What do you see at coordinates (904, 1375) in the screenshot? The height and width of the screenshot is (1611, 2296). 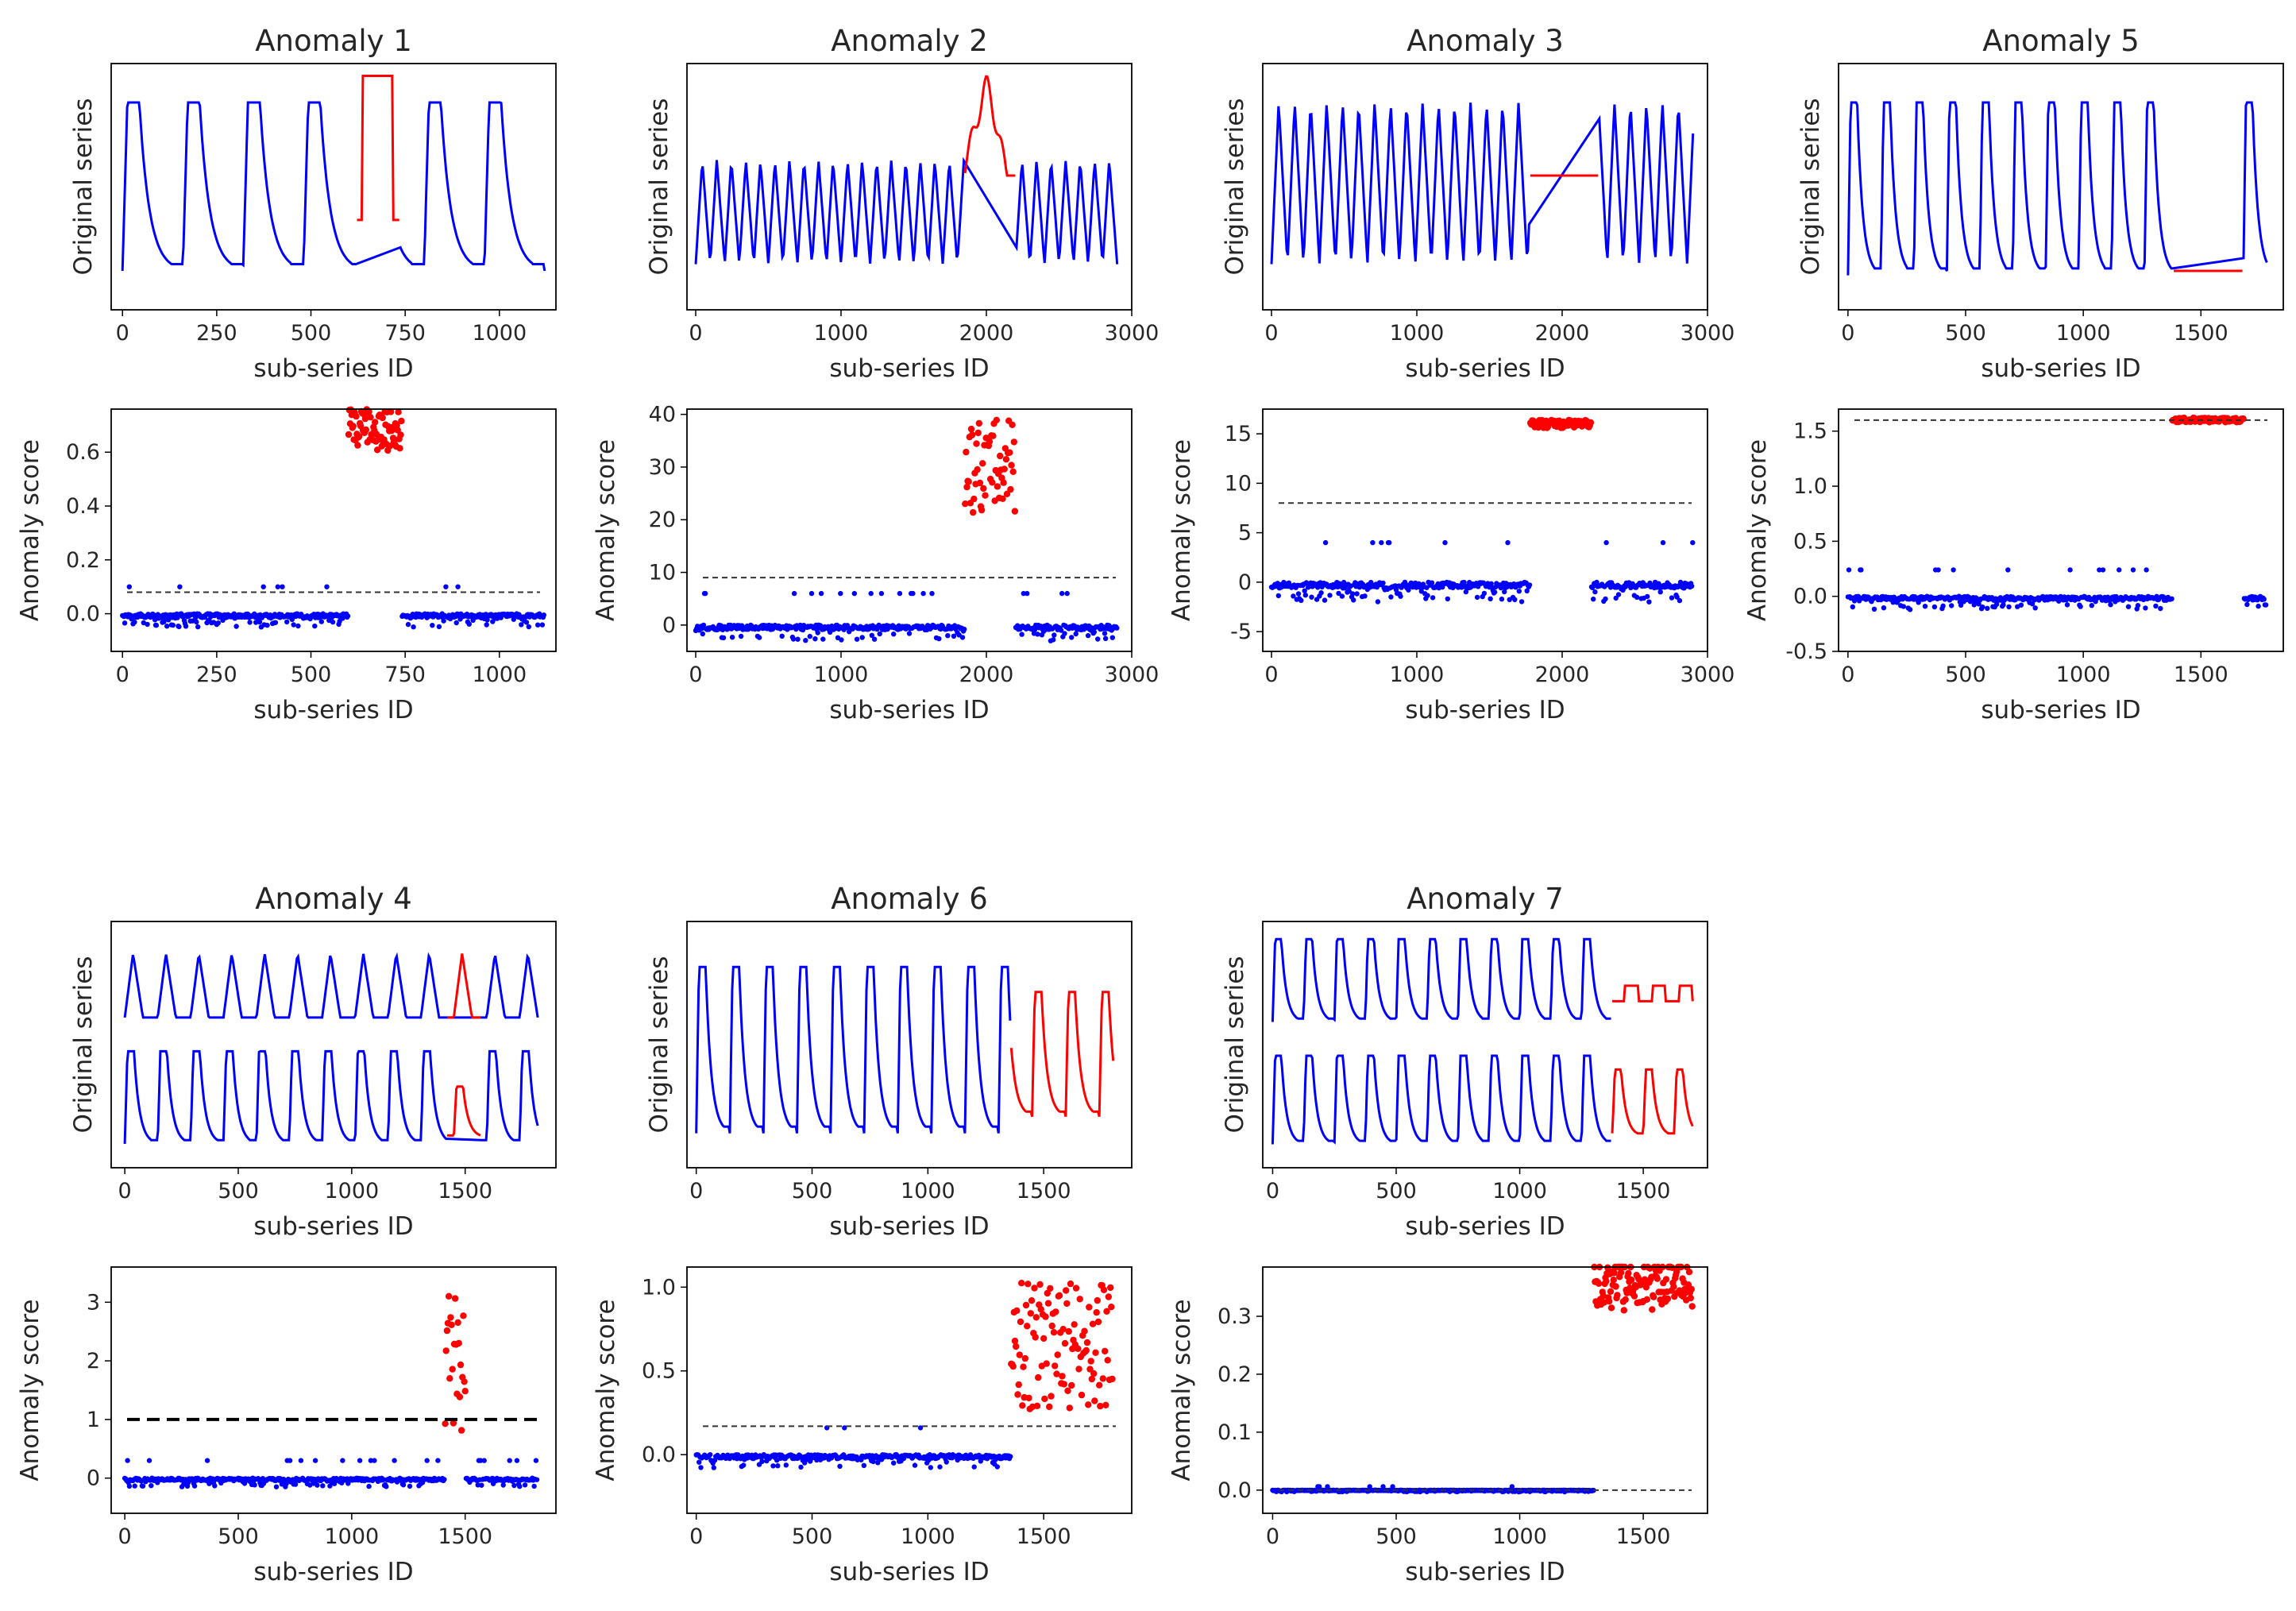 I see `score-points` at bounding box center [904, 1375].